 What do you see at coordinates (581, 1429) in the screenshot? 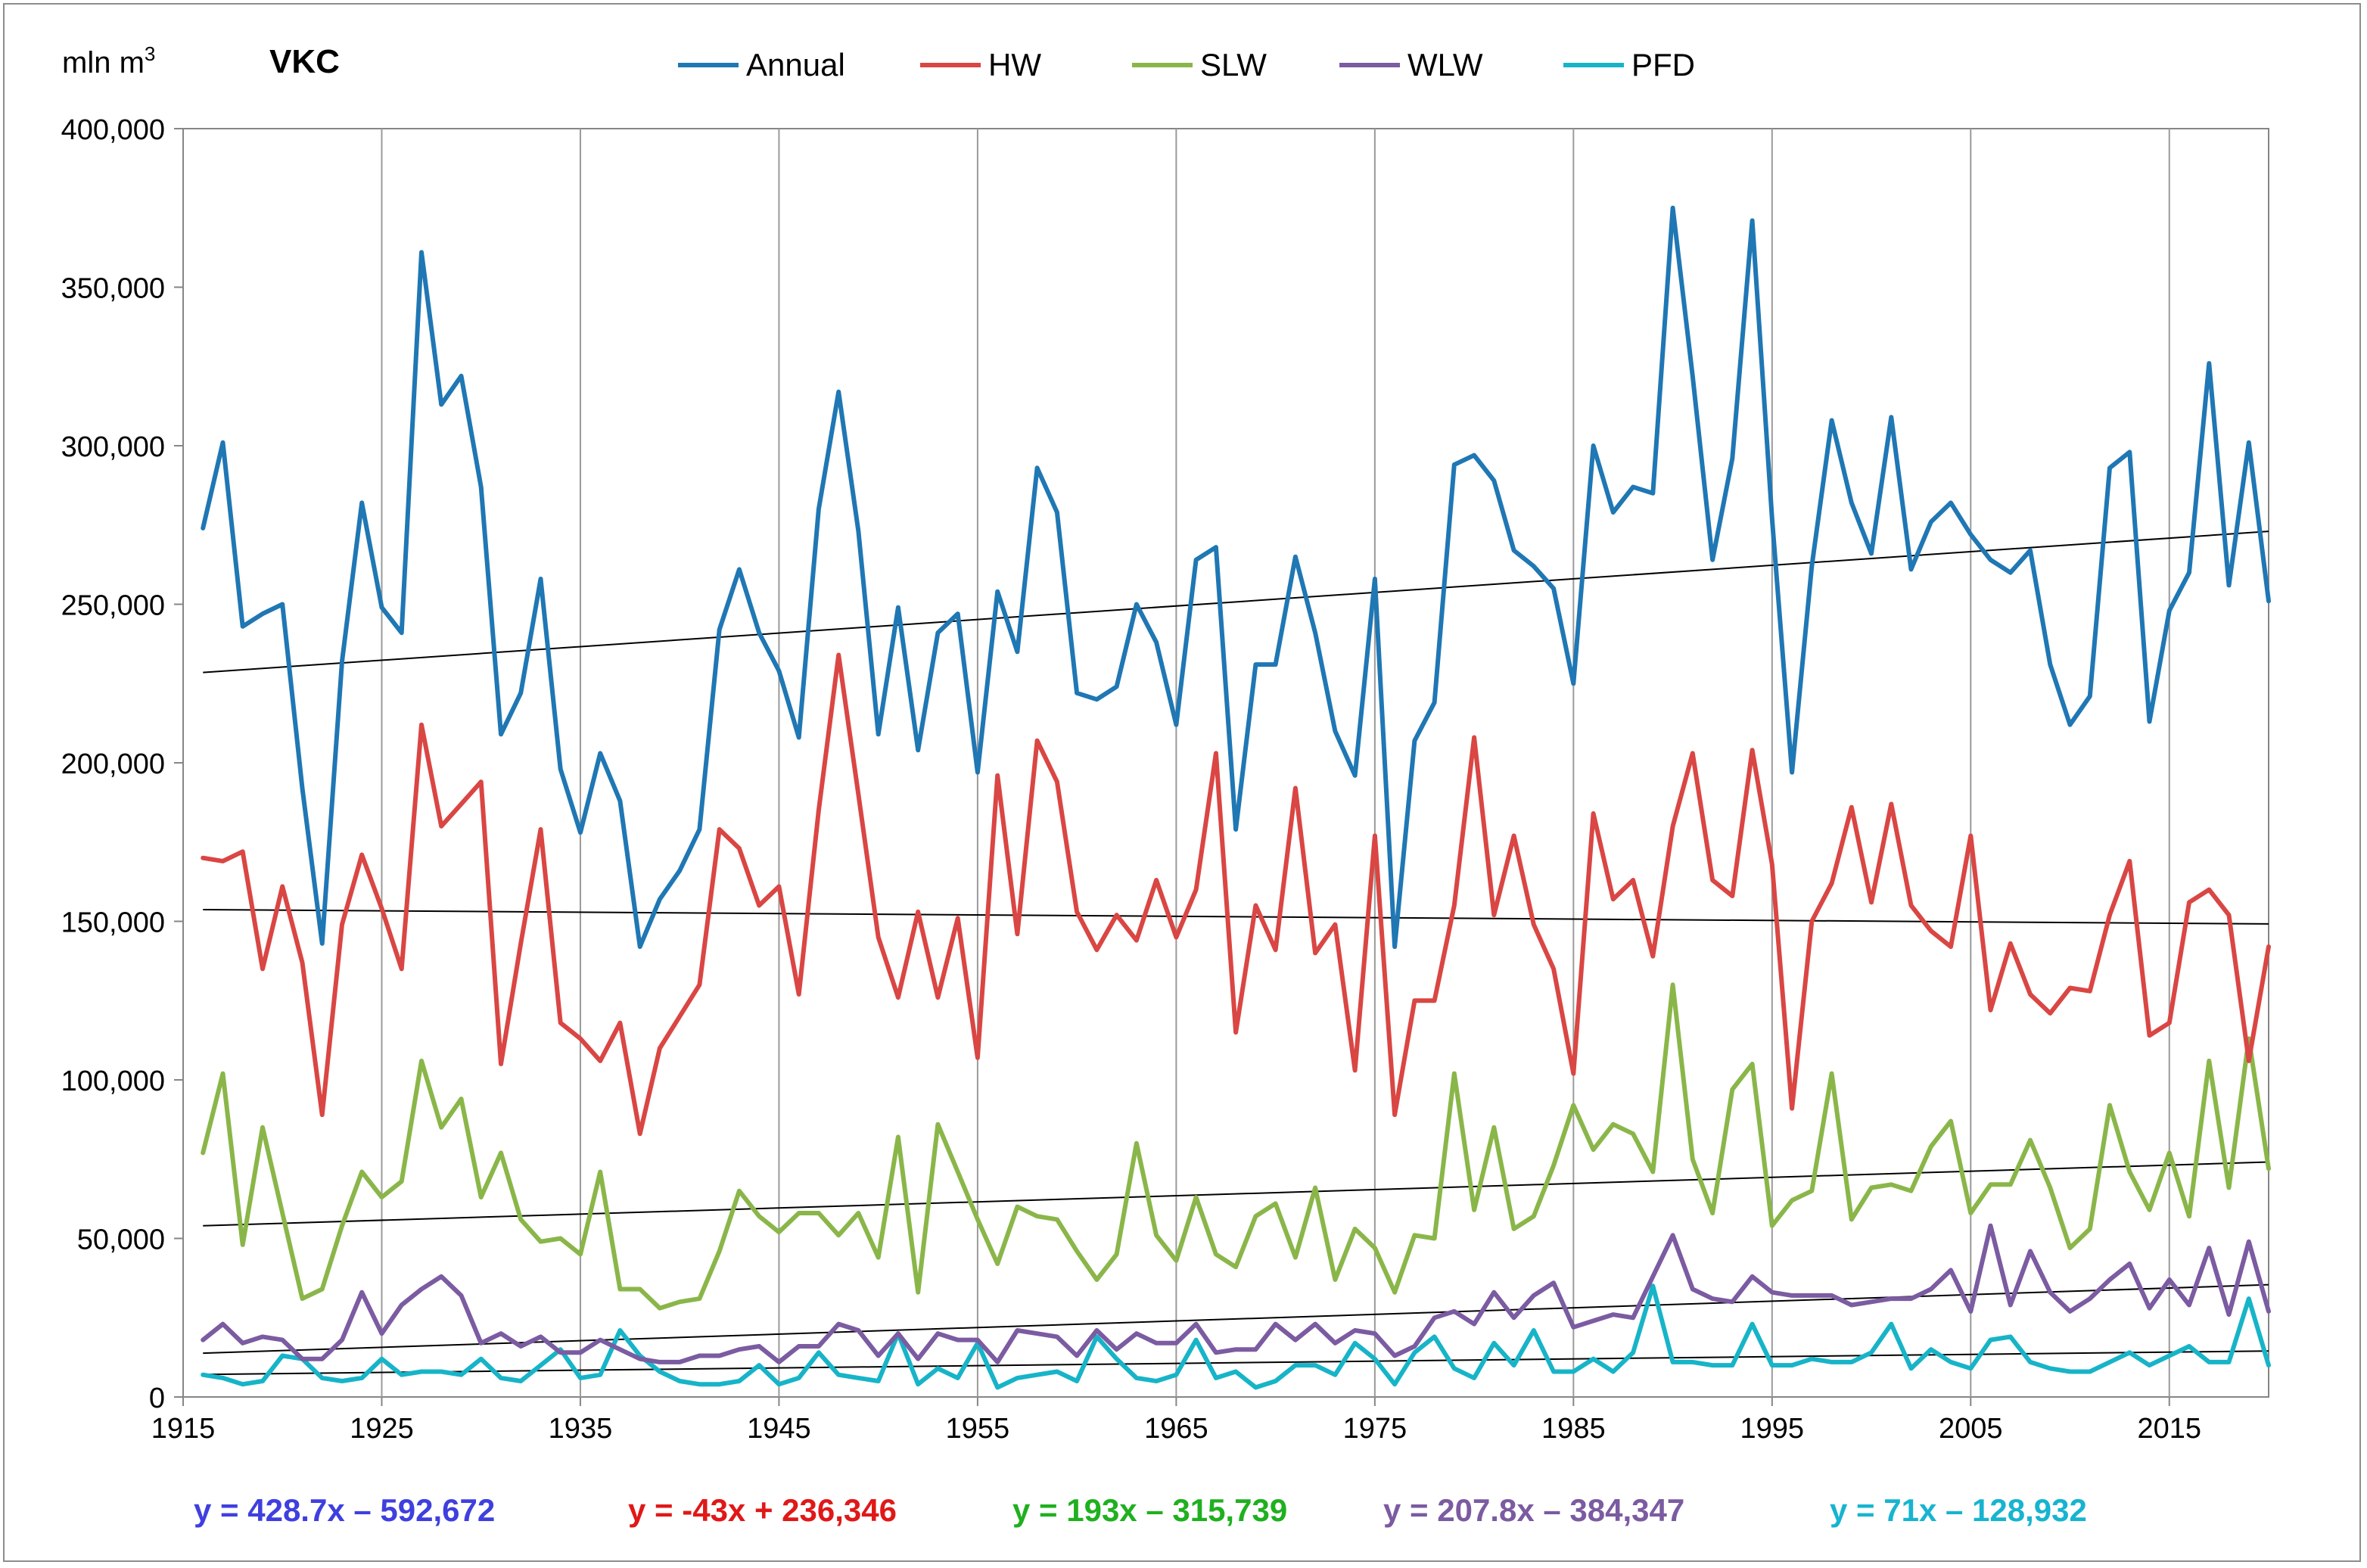
I see `x-tick-label-1935: 1935` at bounding box center [581, 1429].